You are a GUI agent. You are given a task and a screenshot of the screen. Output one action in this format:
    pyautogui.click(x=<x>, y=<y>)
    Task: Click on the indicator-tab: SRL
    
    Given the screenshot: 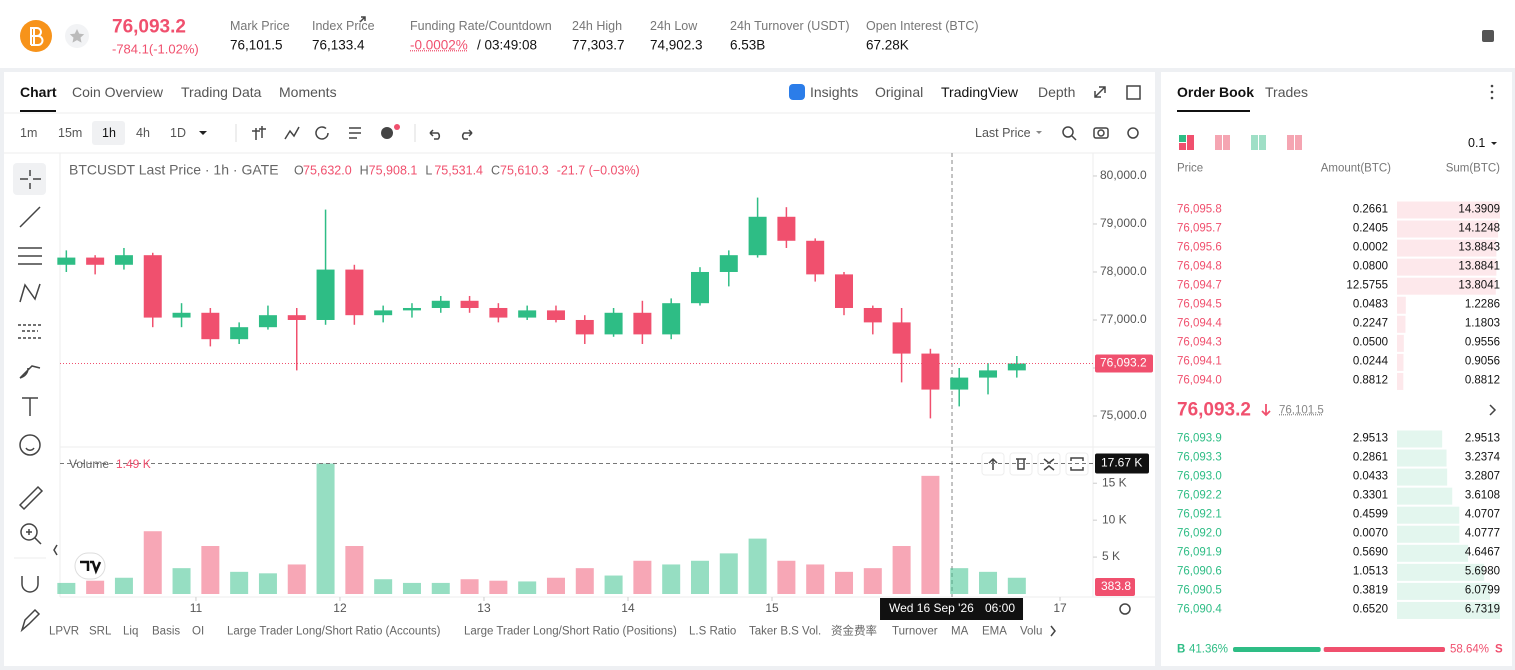 What is the action you would take?
    pyautogui.click(x=100, y=631)
    